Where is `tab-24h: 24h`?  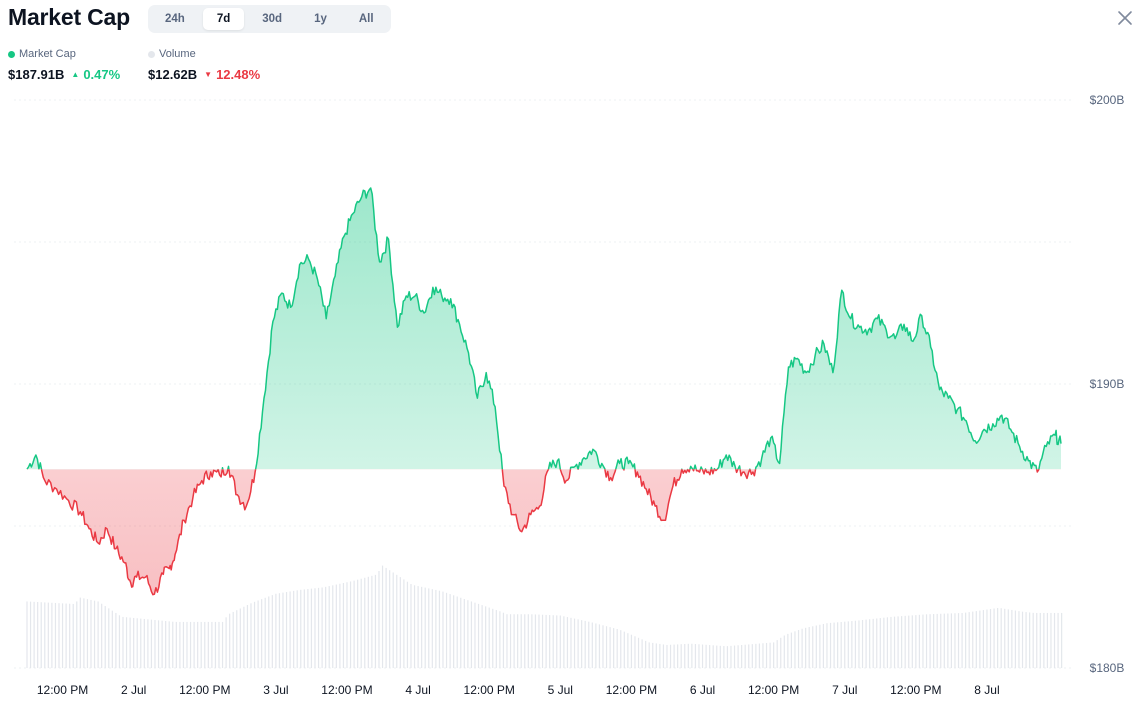
tab-24h: 24h is located at coordinates (175, 19).